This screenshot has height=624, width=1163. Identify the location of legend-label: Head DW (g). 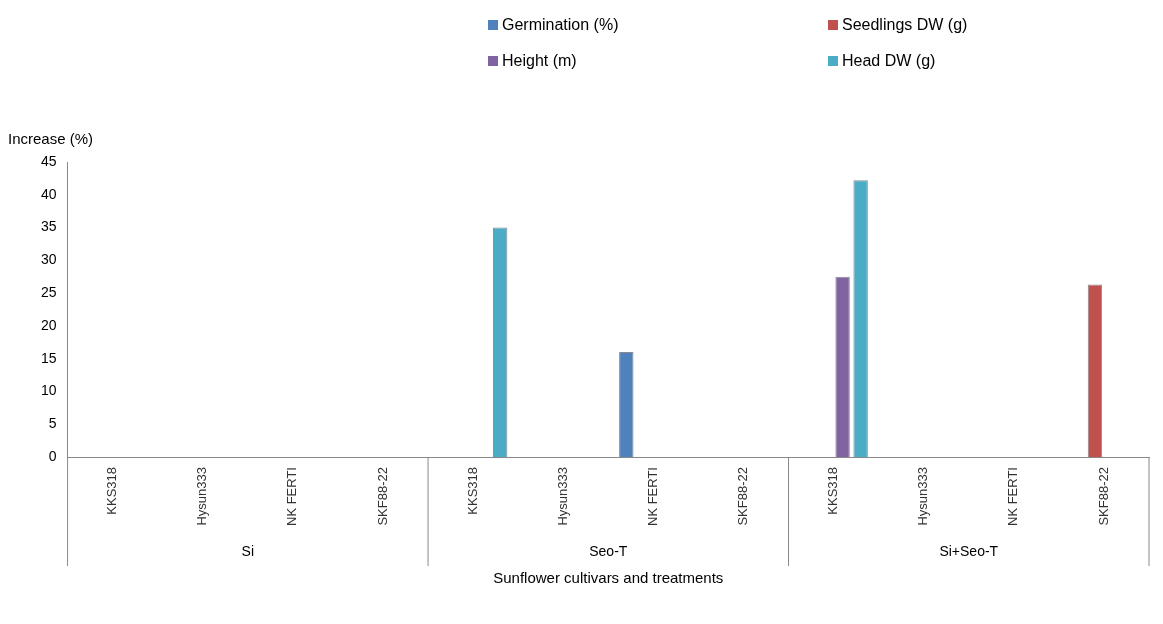
(889, 61).